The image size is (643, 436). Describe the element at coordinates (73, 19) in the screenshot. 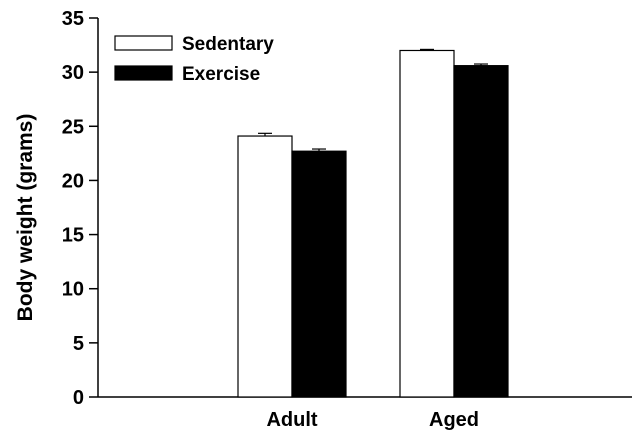

I see `y-tick-label: 35` at that location.